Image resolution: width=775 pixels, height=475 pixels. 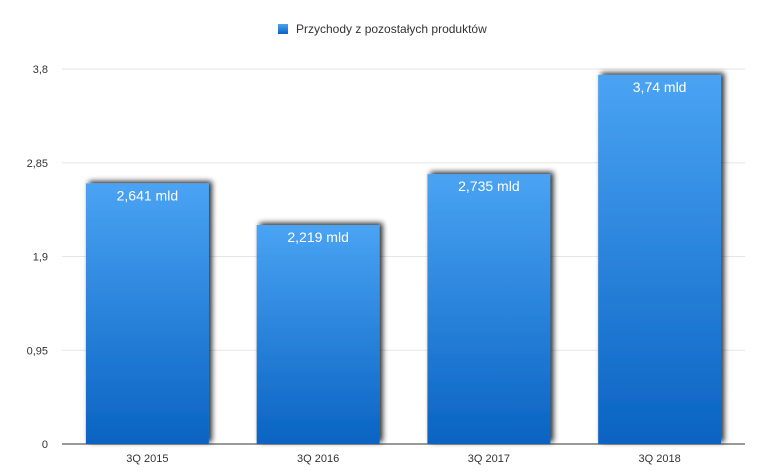 What do you see at coordinates (660, 87) in the screenshot?
I see `data-label: 3,74 mld` at bounding box center [660, 87].